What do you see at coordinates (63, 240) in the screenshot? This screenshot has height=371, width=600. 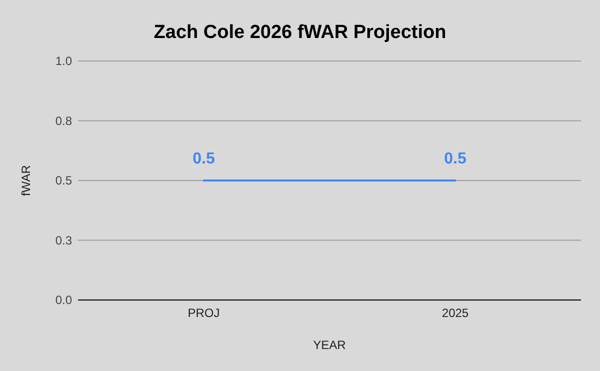 I see `y-tick-label: 0.3` at bounding box center [63, 240].